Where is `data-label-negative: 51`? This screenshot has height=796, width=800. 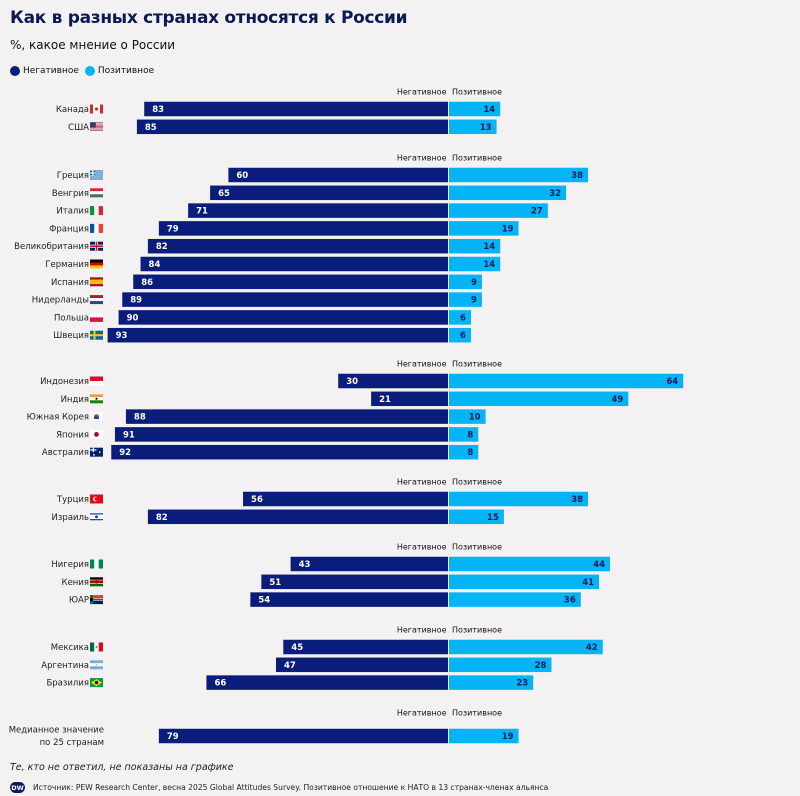
data-label-negative: 51 is located at coordinates (275, 583).